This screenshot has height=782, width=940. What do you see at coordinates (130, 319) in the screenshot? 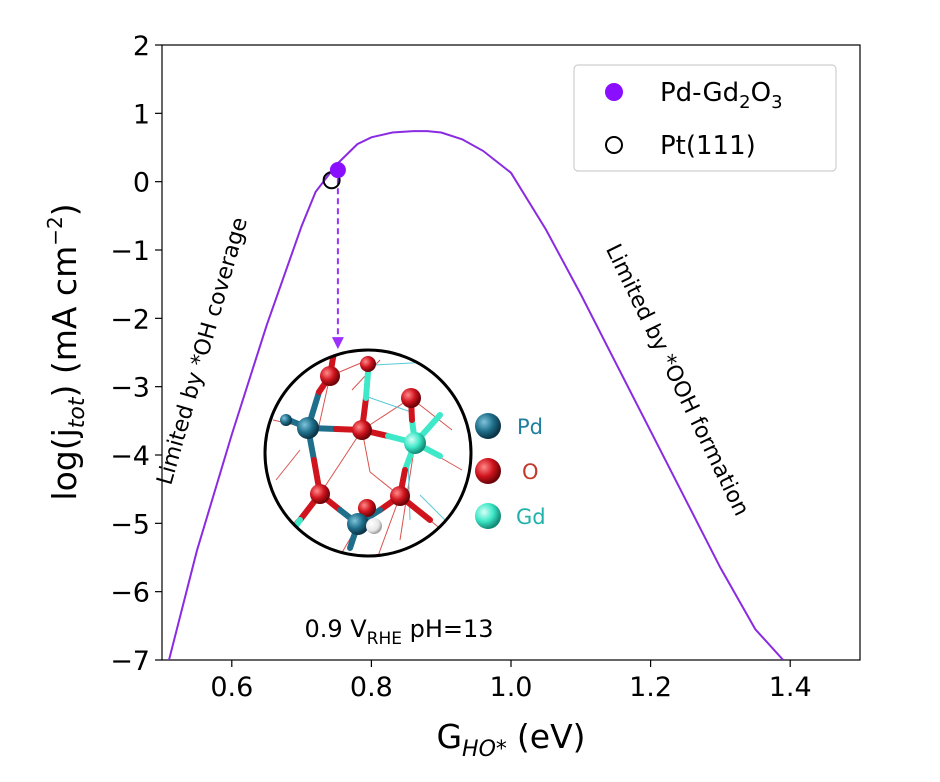
I see `y-tick-label: −2` at bounding box center [130, 319].